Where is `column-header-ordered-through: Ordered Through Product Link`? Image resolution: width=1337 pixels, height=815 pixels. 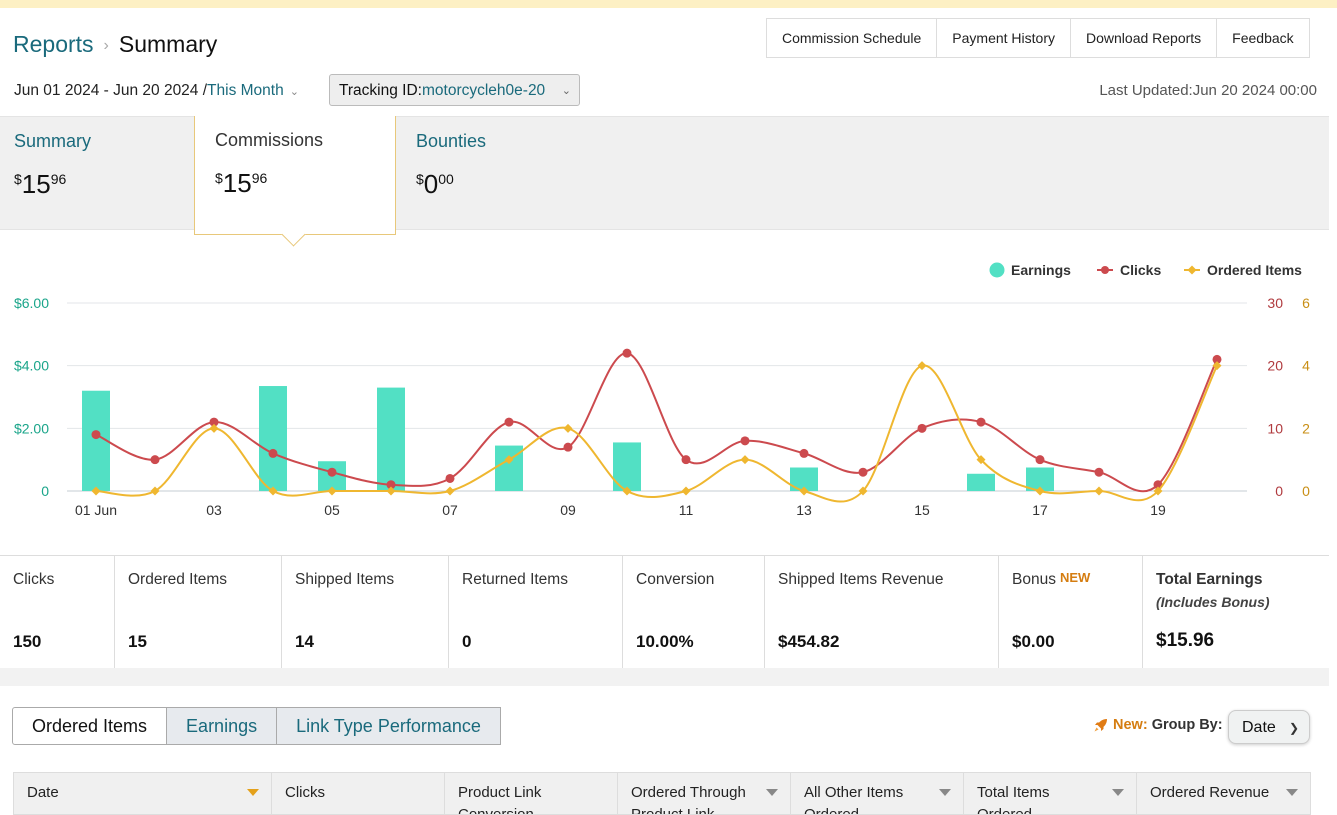 column-header-ordered-through: Ordered Through Product Link is located at coordinates (704, 794).